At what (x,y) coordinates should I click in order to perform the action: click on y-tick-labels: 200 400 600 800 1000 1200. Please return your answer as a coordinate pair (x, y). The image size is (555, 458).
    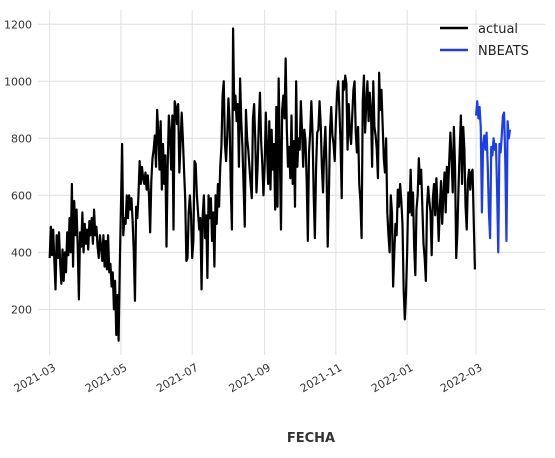
    Looking at the image, I should click on (18, 167).